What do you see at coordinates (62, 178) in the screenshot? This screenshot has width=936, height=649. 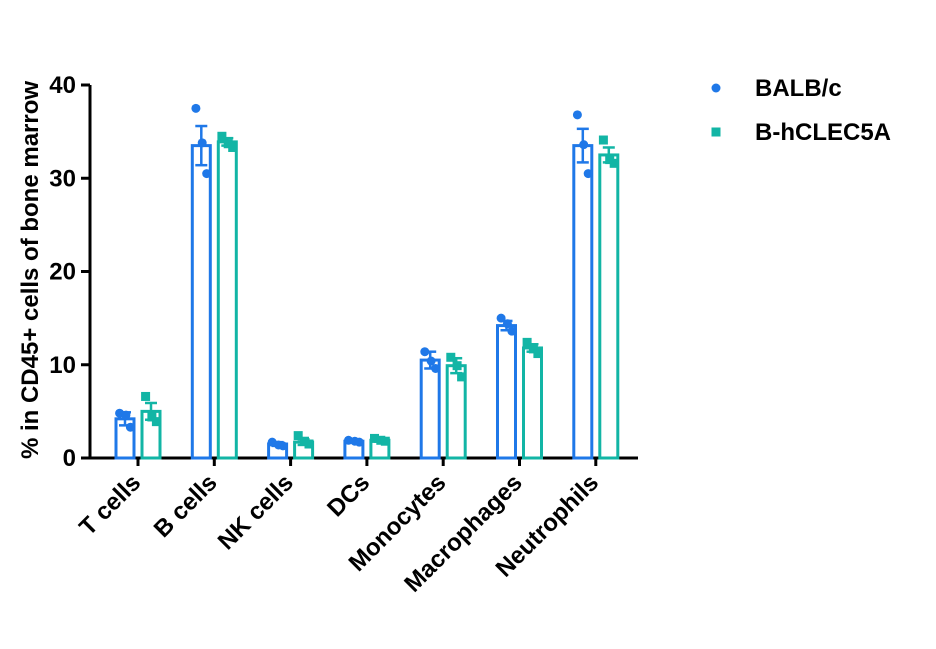 I see `y-tick-label: 30` at bounding box center [62, 178].